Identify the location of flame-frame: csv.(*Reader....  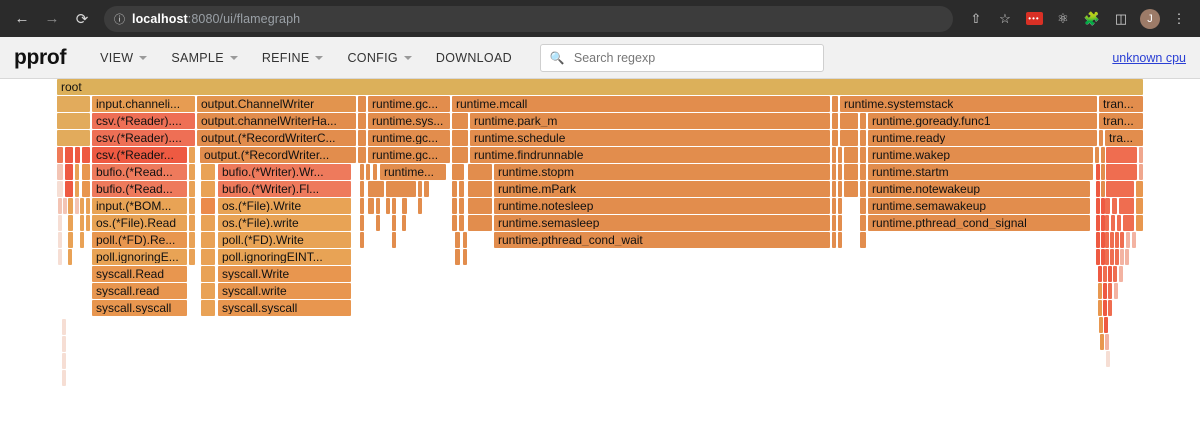
(139, 155).